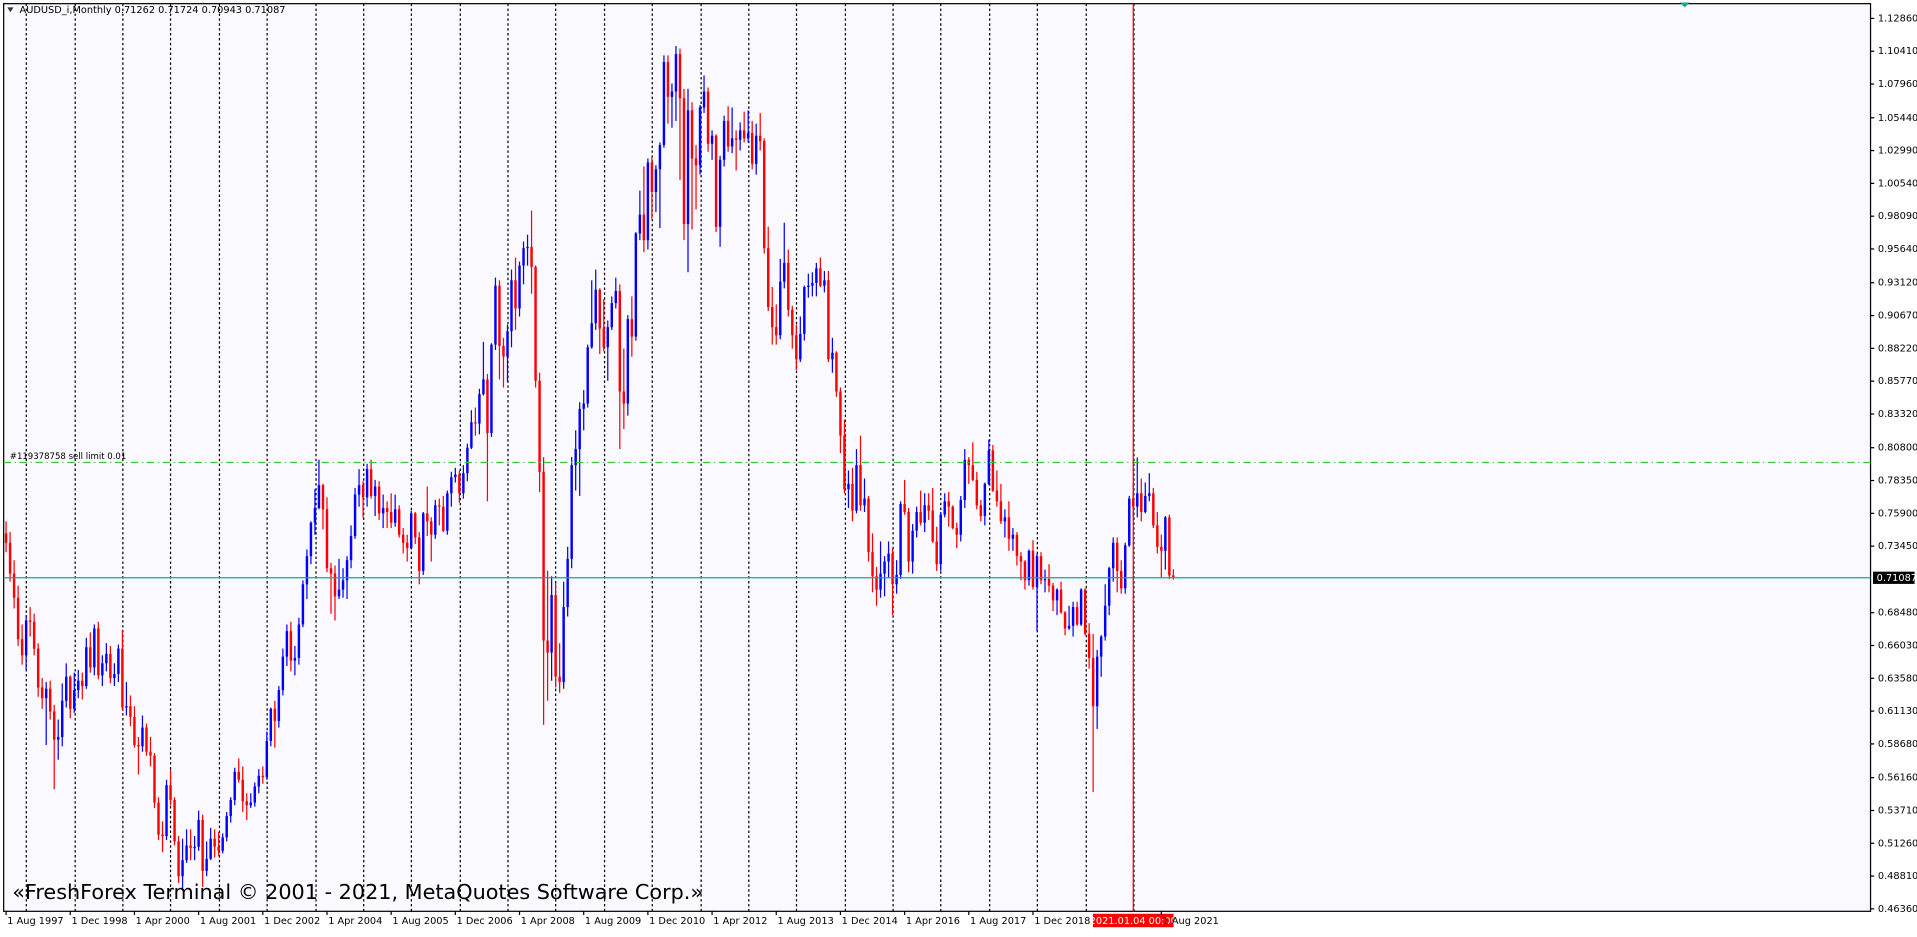 The image size is (1917, 937). Describe the element at coordinates (222, 10) in the screenshot. I see `low: 0.70943` at that location.